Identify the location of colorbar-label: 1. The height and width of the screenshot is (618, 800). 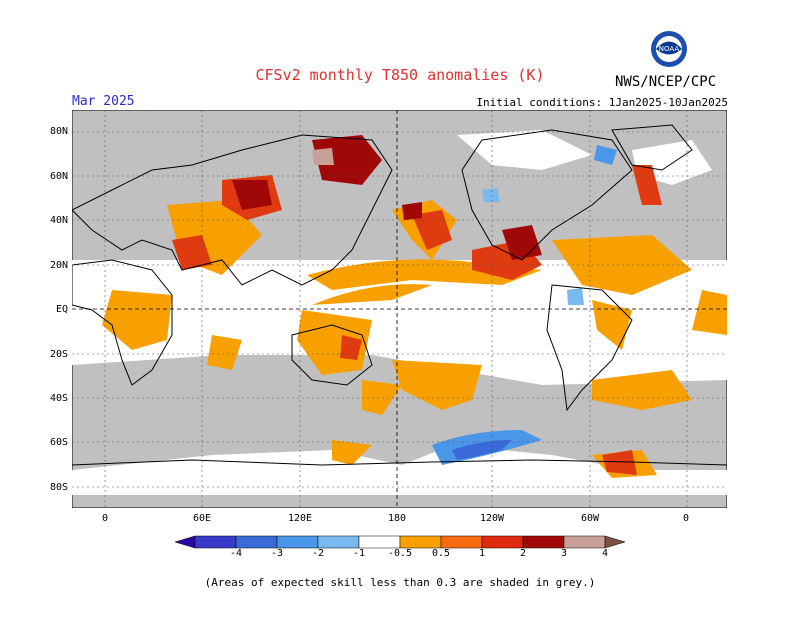
(482, 553).